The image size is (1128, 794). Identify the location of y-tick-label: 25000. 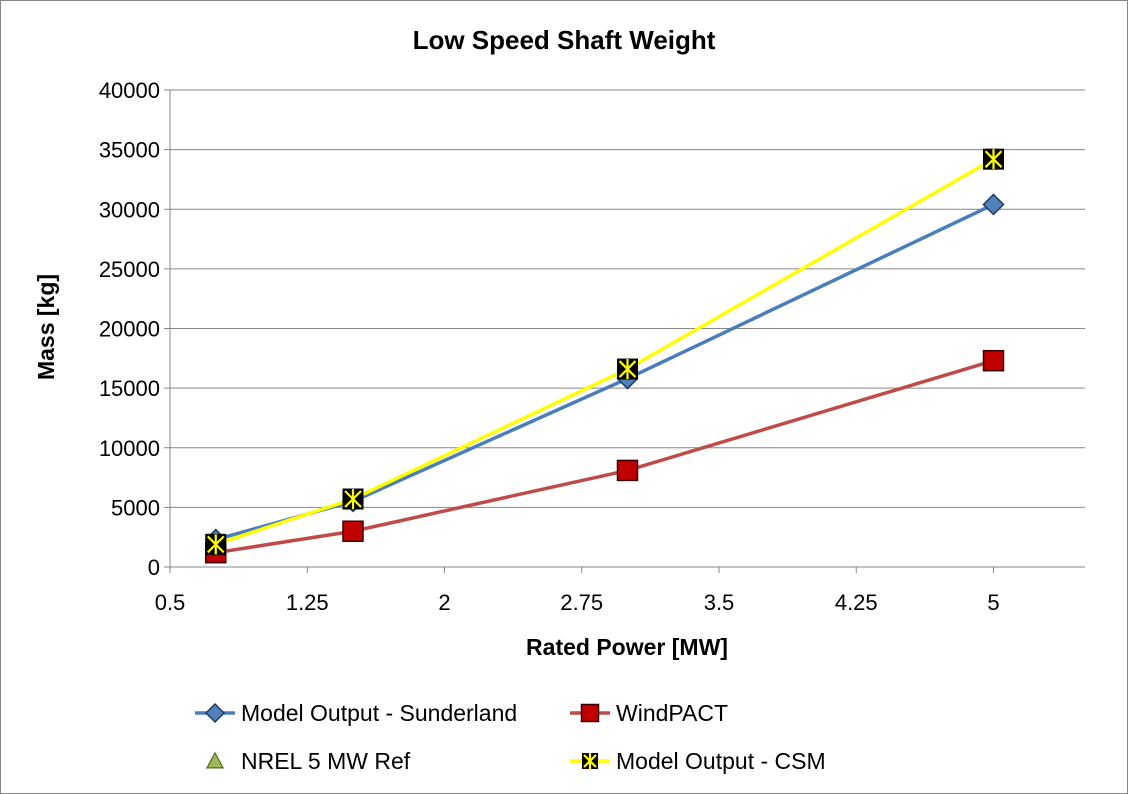
(129, 269).